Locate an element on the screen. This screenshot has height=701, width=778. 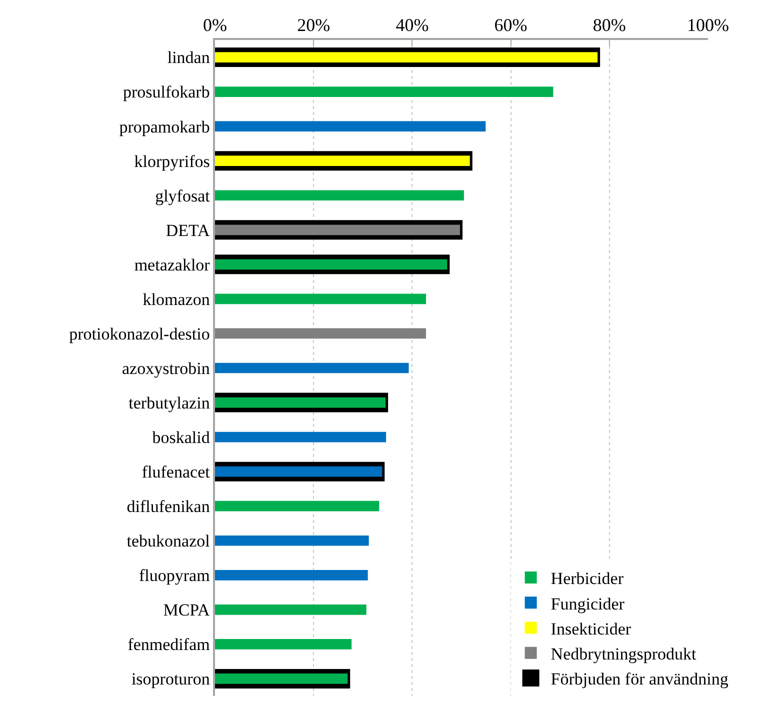
y-tick-label: azoxystrobin is located at coordinates (166, 368).